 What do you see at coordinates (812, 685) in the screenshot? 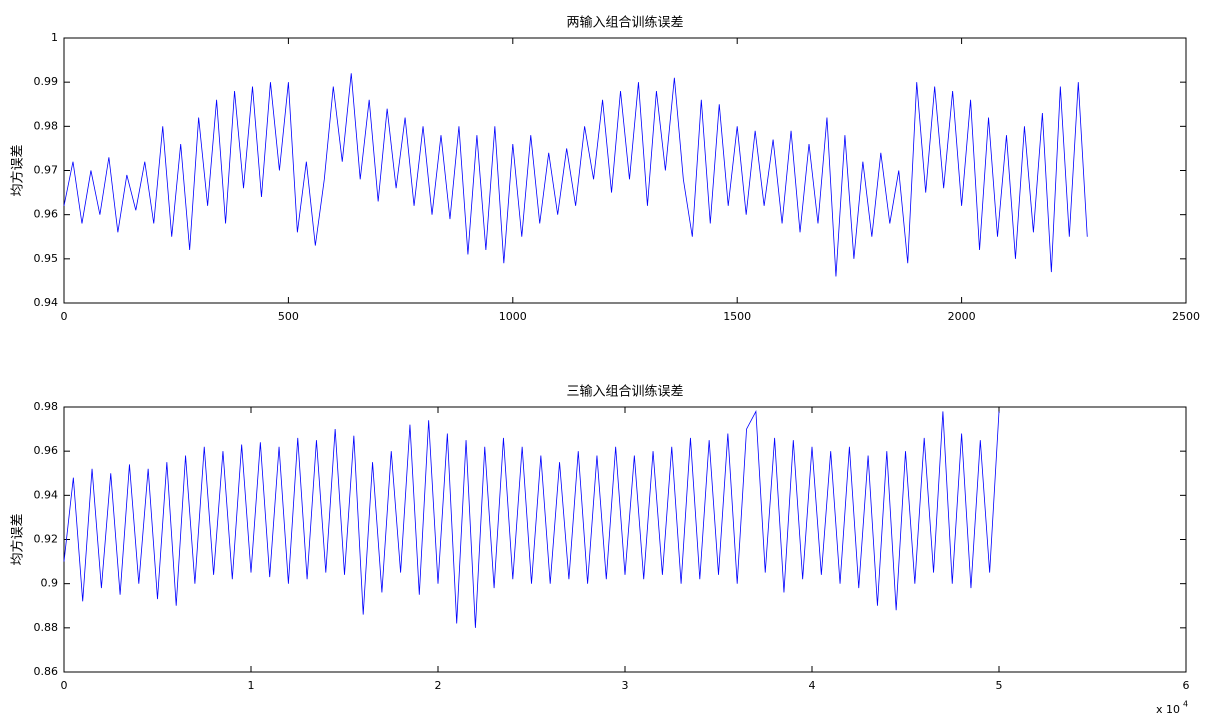
I see `x-tick-label: 4` at bounding box center [812, 685].